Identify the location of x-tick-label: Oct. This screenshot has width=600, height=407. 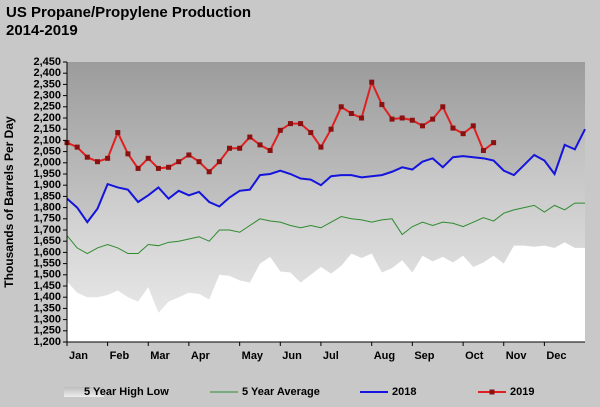
(474, 356).